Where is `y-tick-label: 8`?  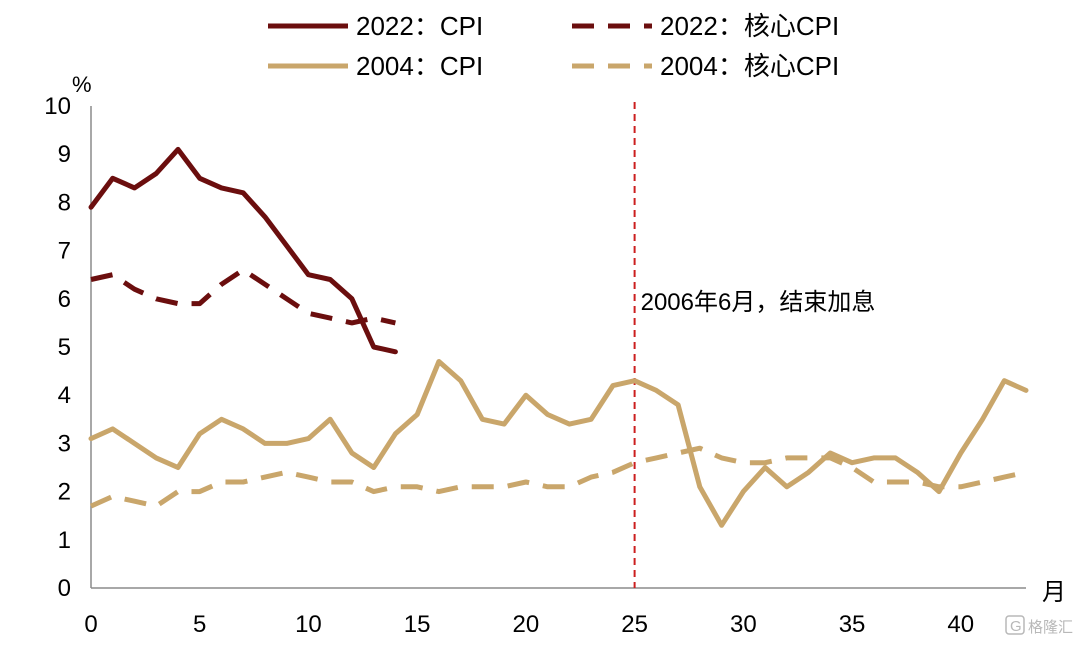
y-tick-label: 8 is located at coordinates (64, 202).